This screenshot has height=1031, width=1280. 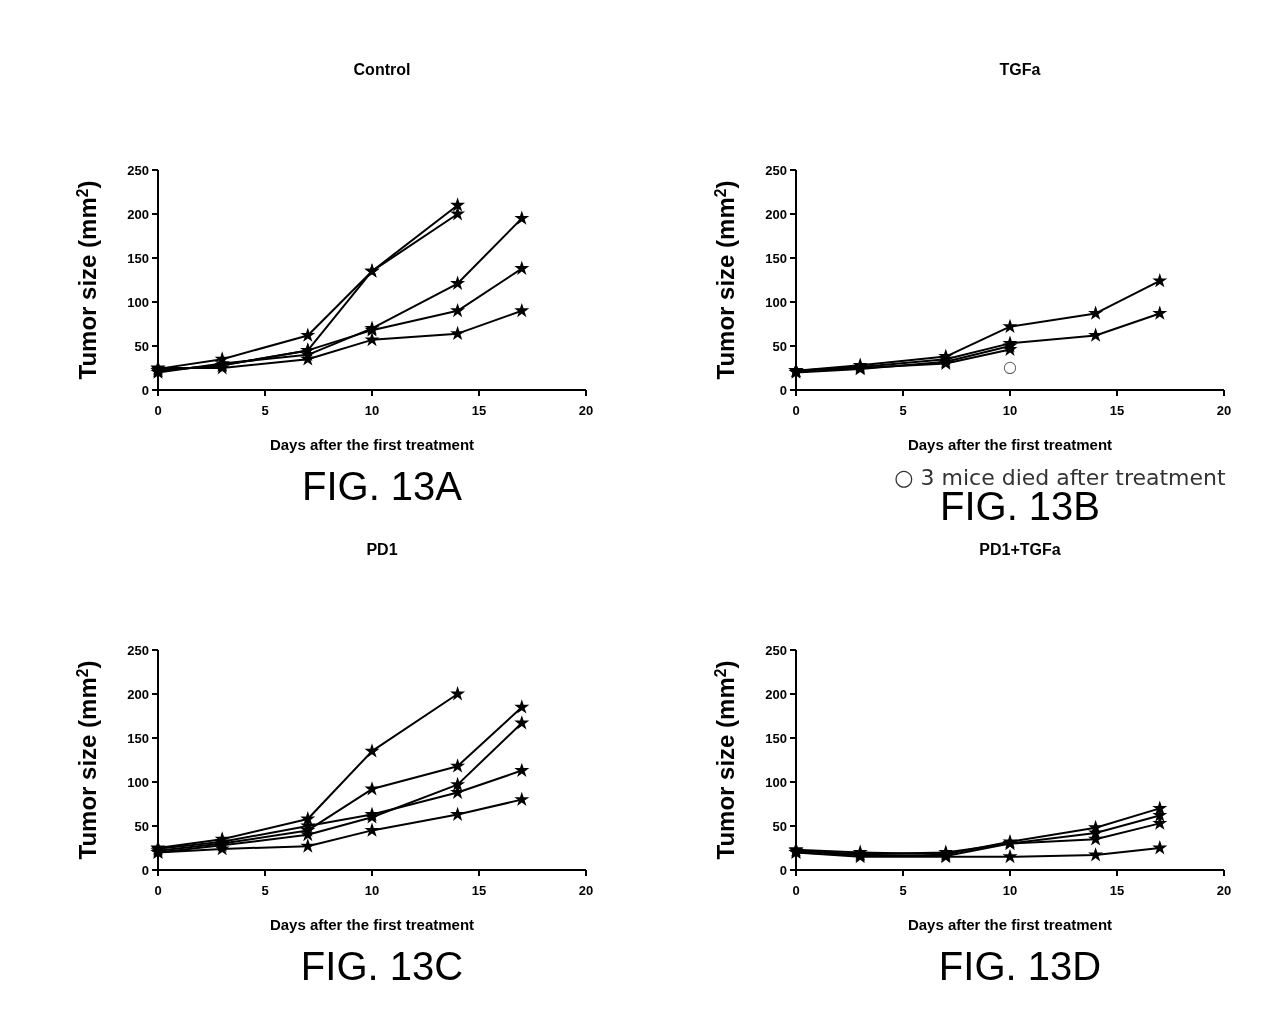 I want to click on chart-title: PD1, so click(x=382, y=549).